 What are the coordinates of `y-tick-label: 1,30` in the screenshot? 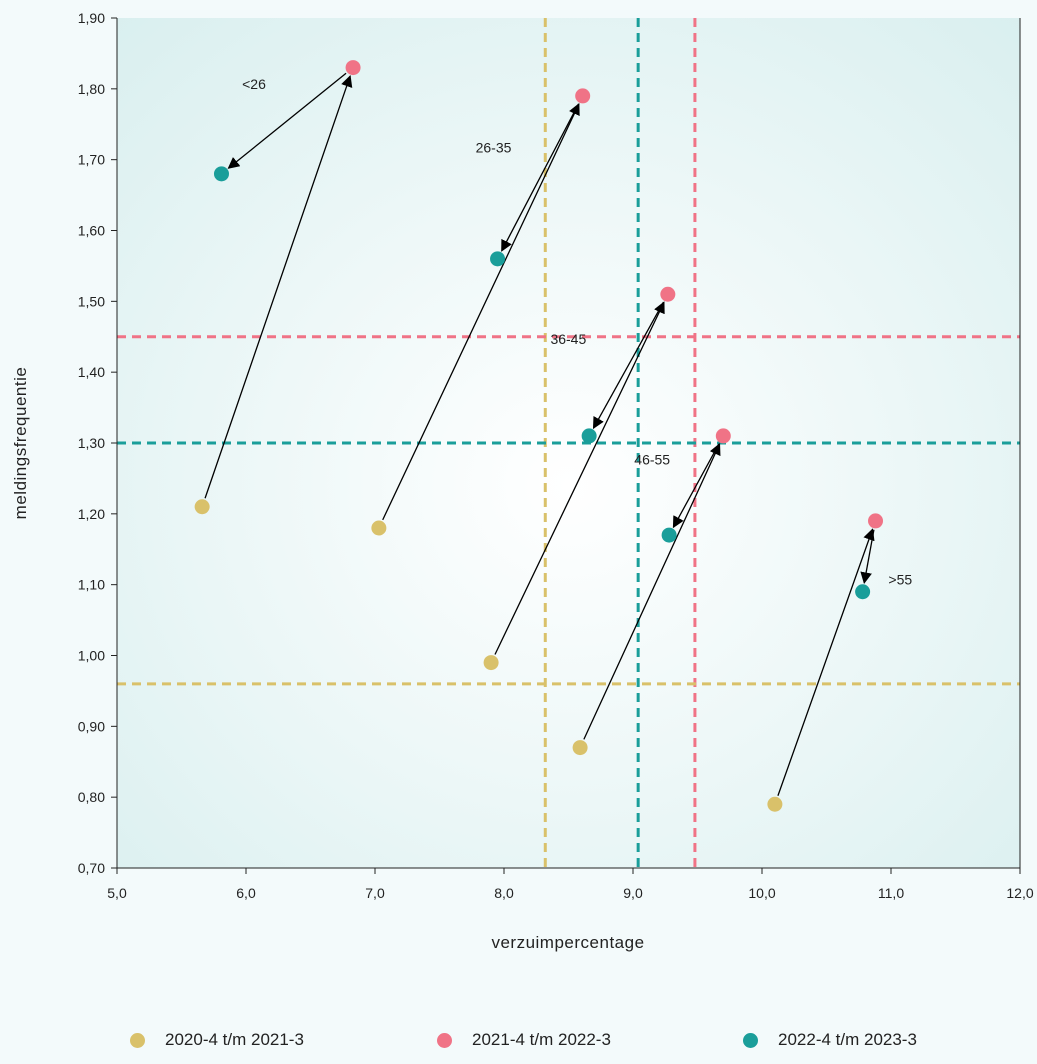 It's located at (91, 443).